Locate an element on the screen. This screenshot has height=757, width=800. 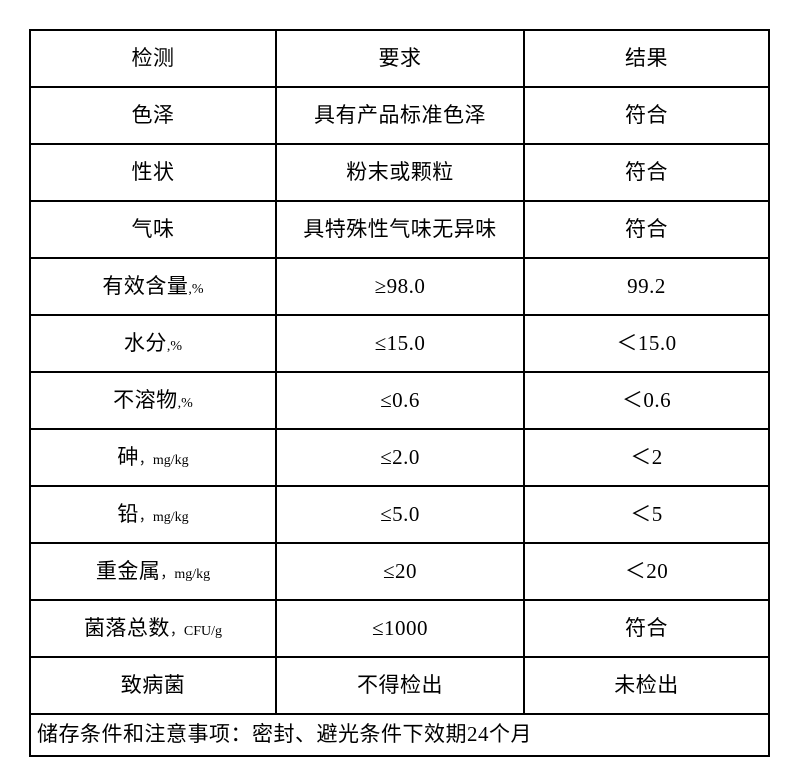
item-label: 砷 is located at coordinates (128, 456).